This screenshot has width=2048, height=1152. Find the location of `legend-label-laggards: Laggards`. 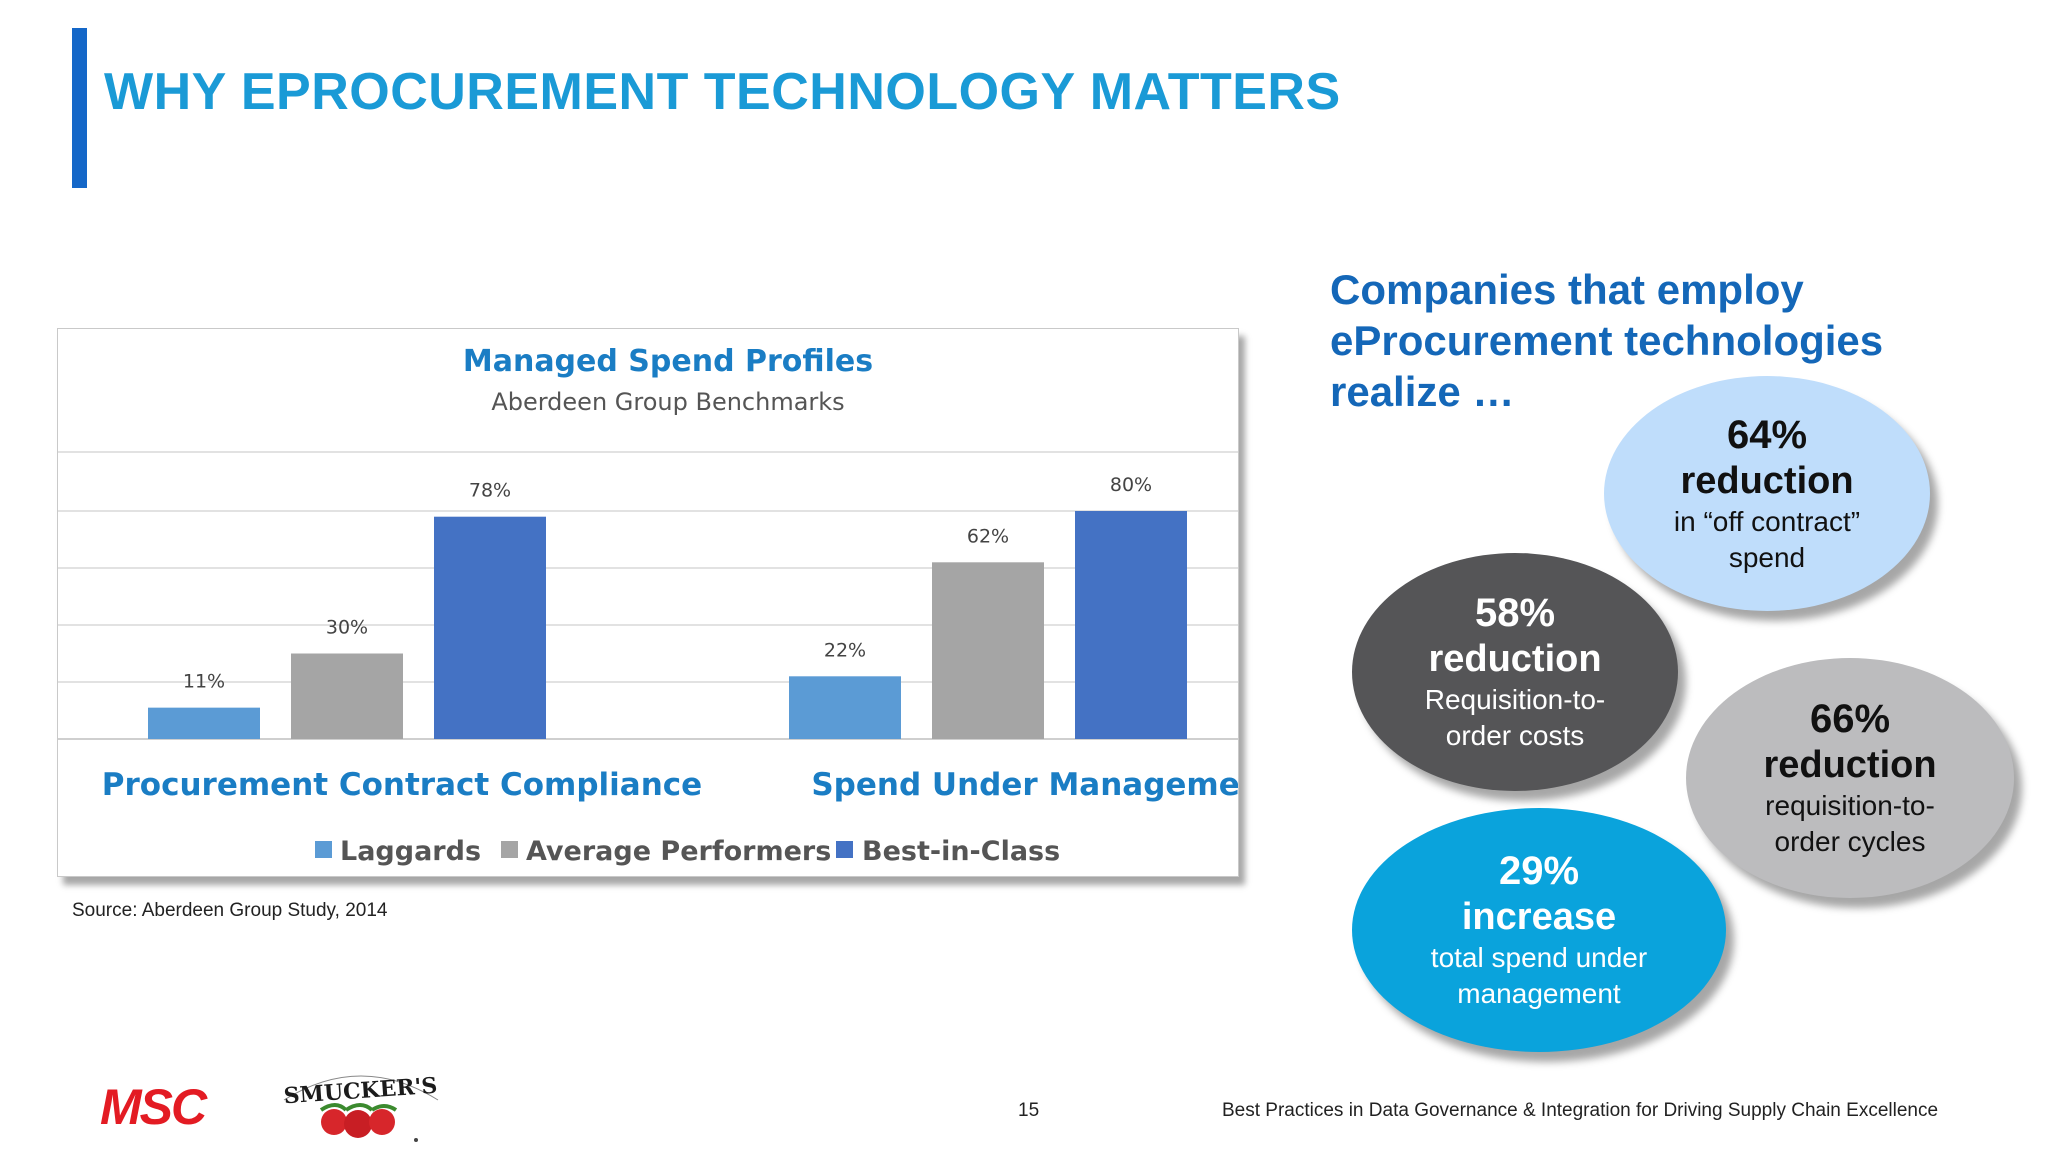

legend-label-laggards: Laggards is located at coordinates (410, 851).